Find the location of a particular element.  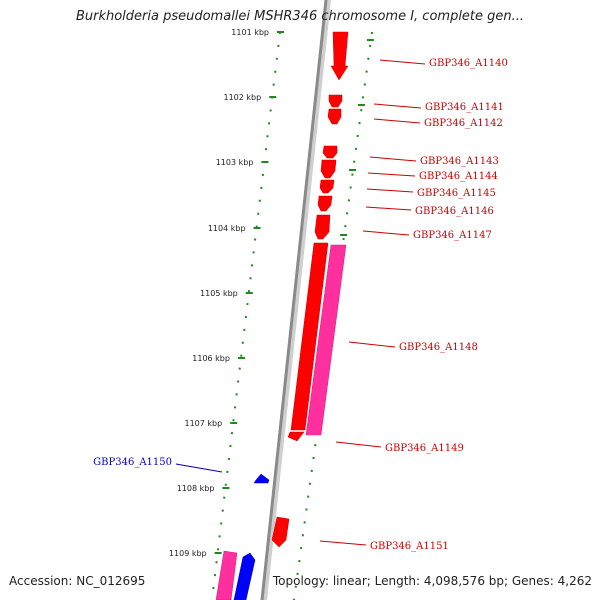

left-ruler-line is located at coordinates (246, 315).